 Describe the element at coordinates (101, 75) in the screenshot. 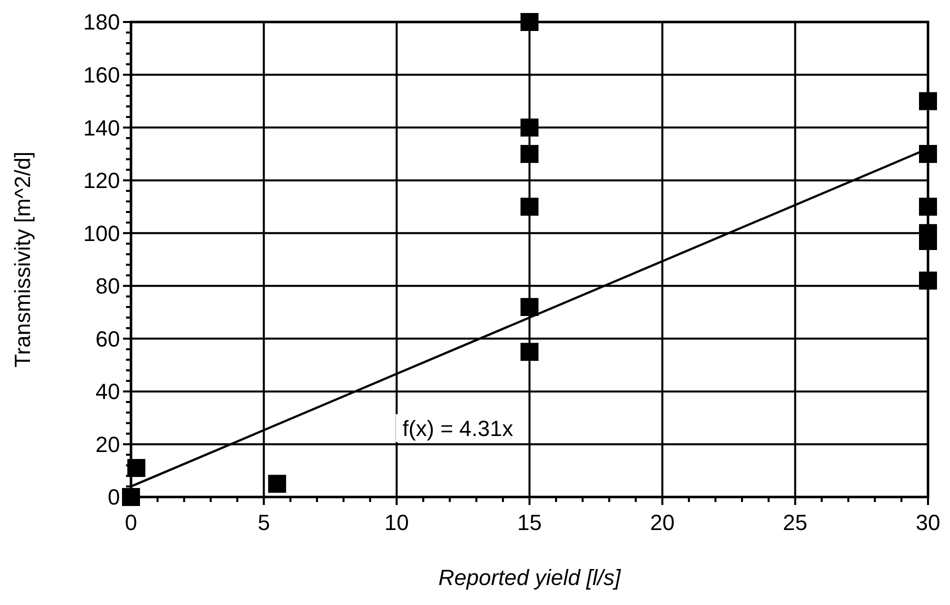

I see `y-tick-label: 160` at that location.